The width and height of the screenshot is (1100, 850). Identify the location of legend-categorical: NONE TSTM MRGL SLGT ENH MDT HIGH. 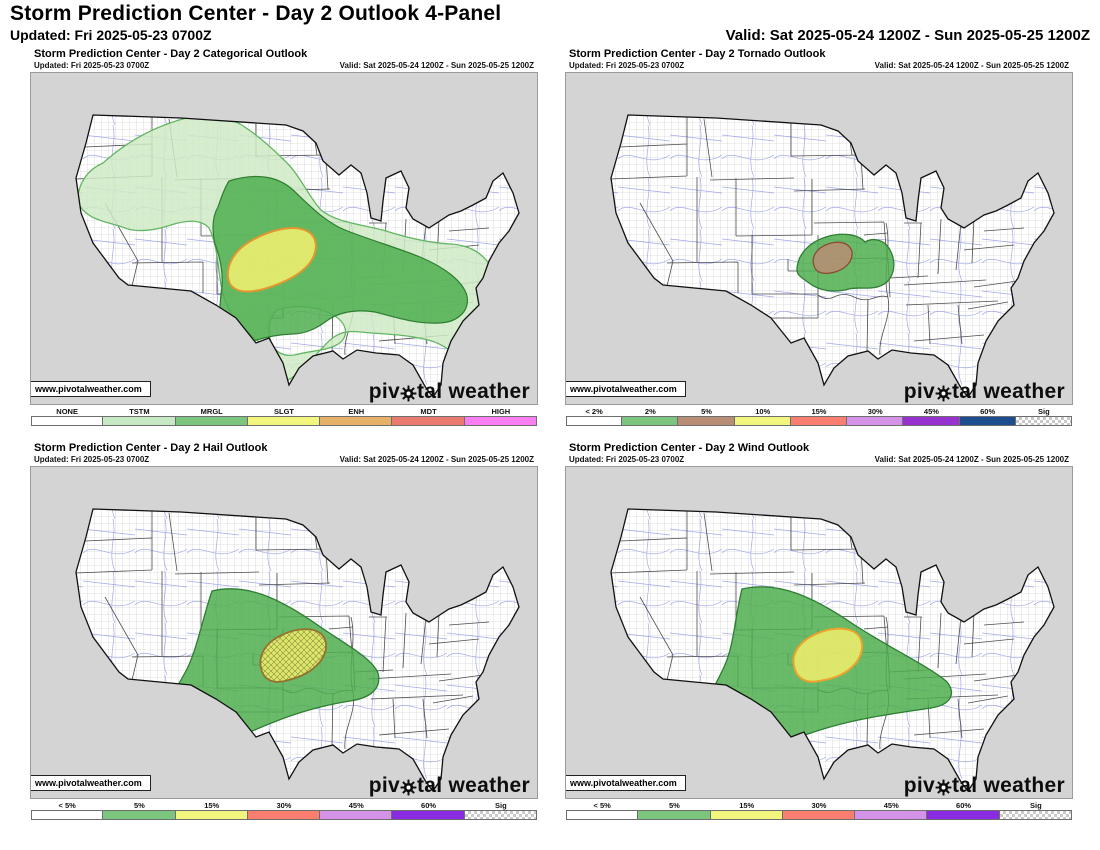
(284, 416).